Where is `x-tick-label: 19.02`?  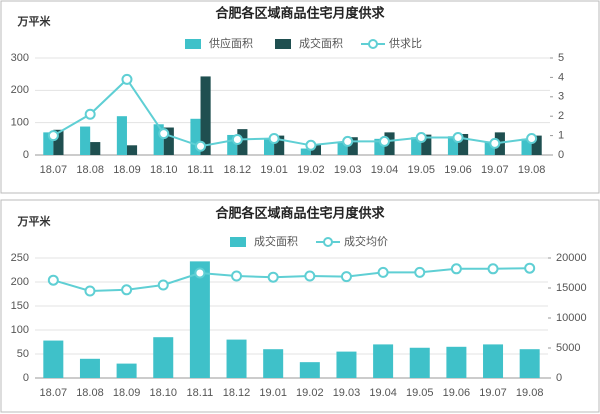 x-tick-label: 19.02 is located at coordinates (310, 393).